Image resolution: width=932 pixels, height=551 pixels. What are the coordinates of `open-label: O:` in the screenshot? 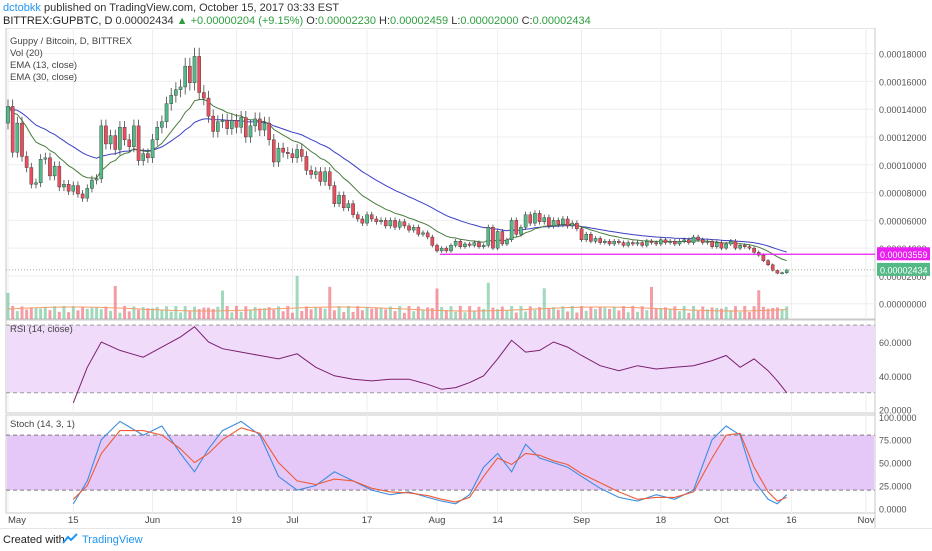 It's located at (312, 21).